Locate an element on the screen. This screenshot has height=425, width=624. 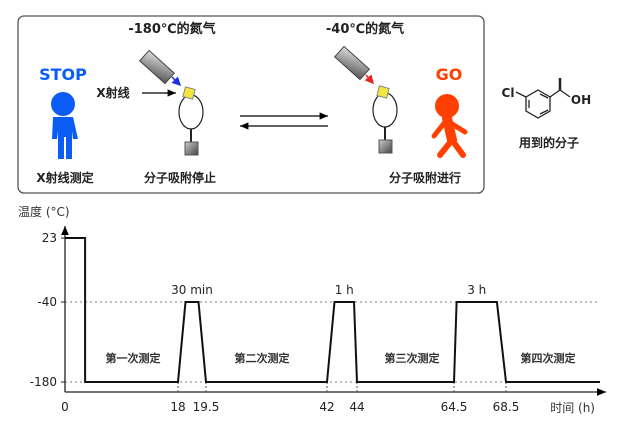
x-tick-label: 42 is located at coordinates (326, 407).